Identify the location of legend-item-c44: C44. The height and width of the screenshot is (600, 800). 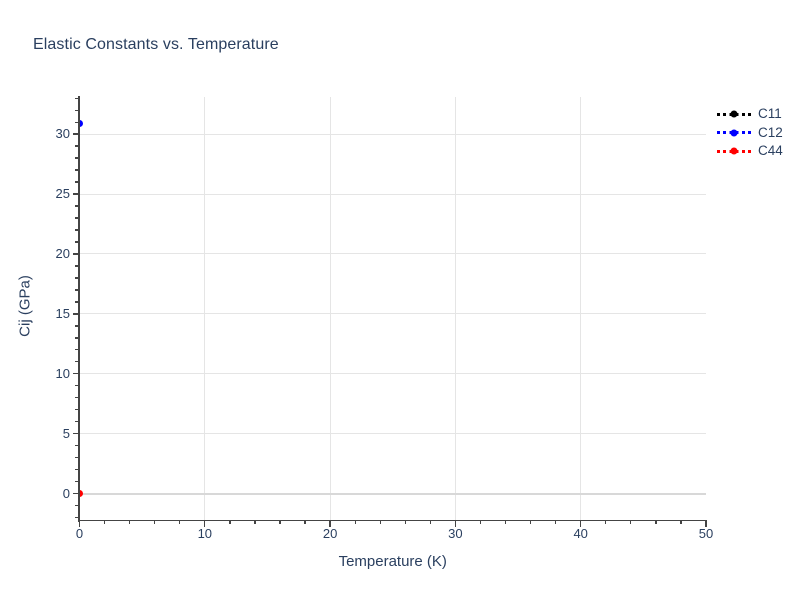
(750, 151).